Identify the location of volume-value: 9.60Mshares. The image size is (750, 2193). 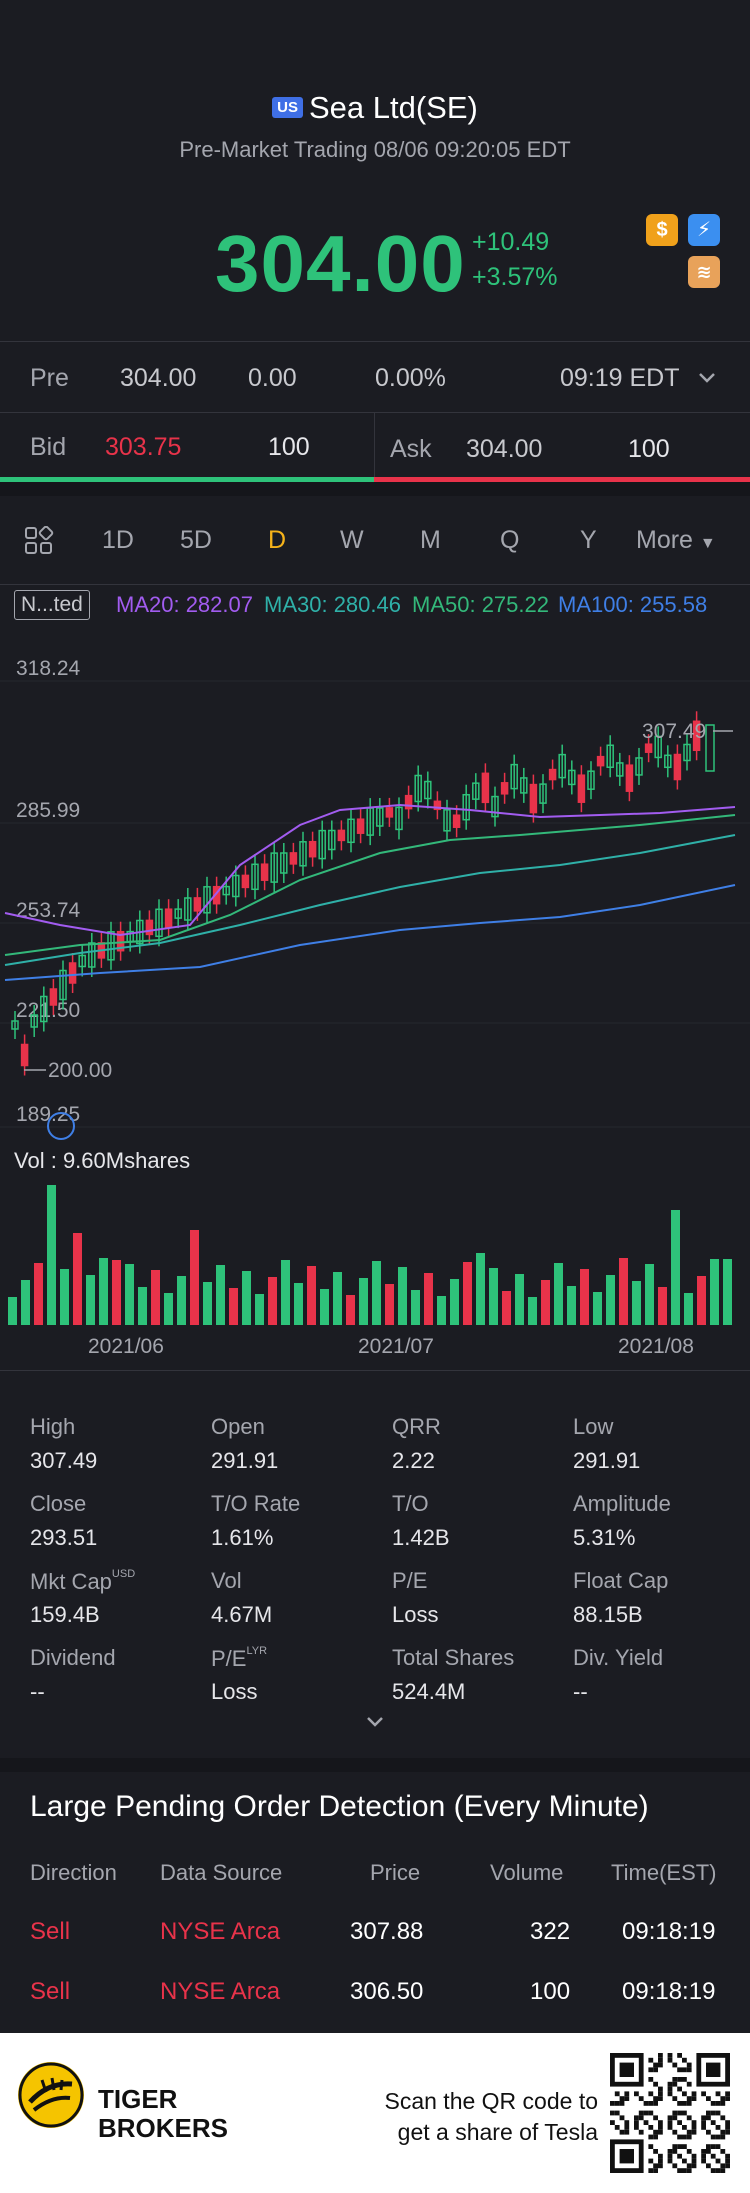
(126, 1160).